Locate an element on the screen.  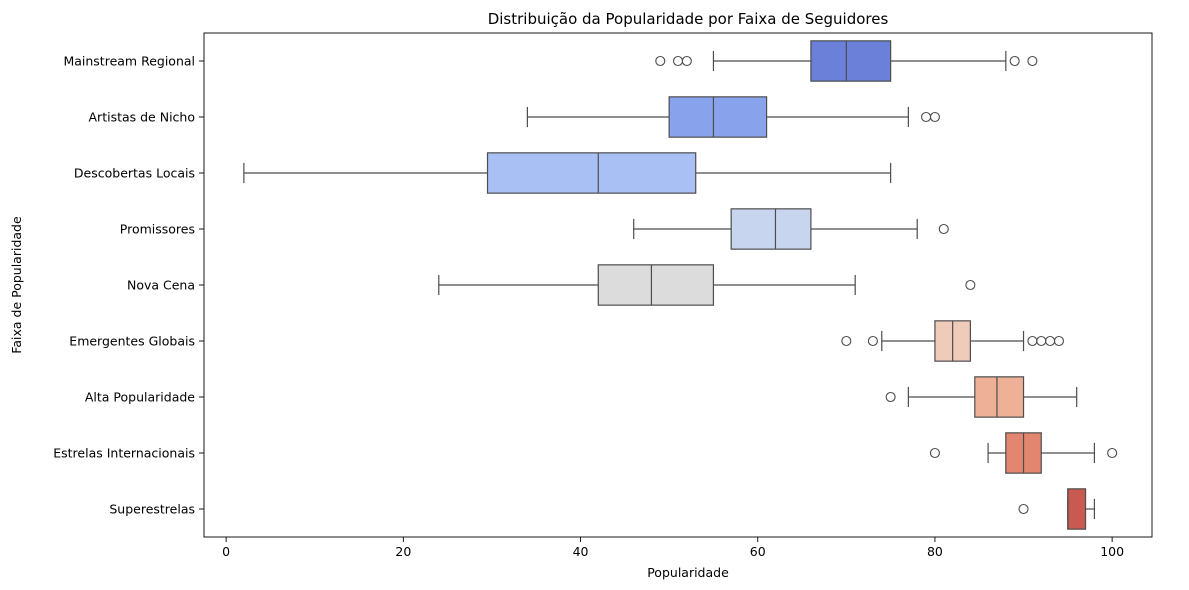
y-tick-label: Superestrelas is located at coordinates (152, 509).